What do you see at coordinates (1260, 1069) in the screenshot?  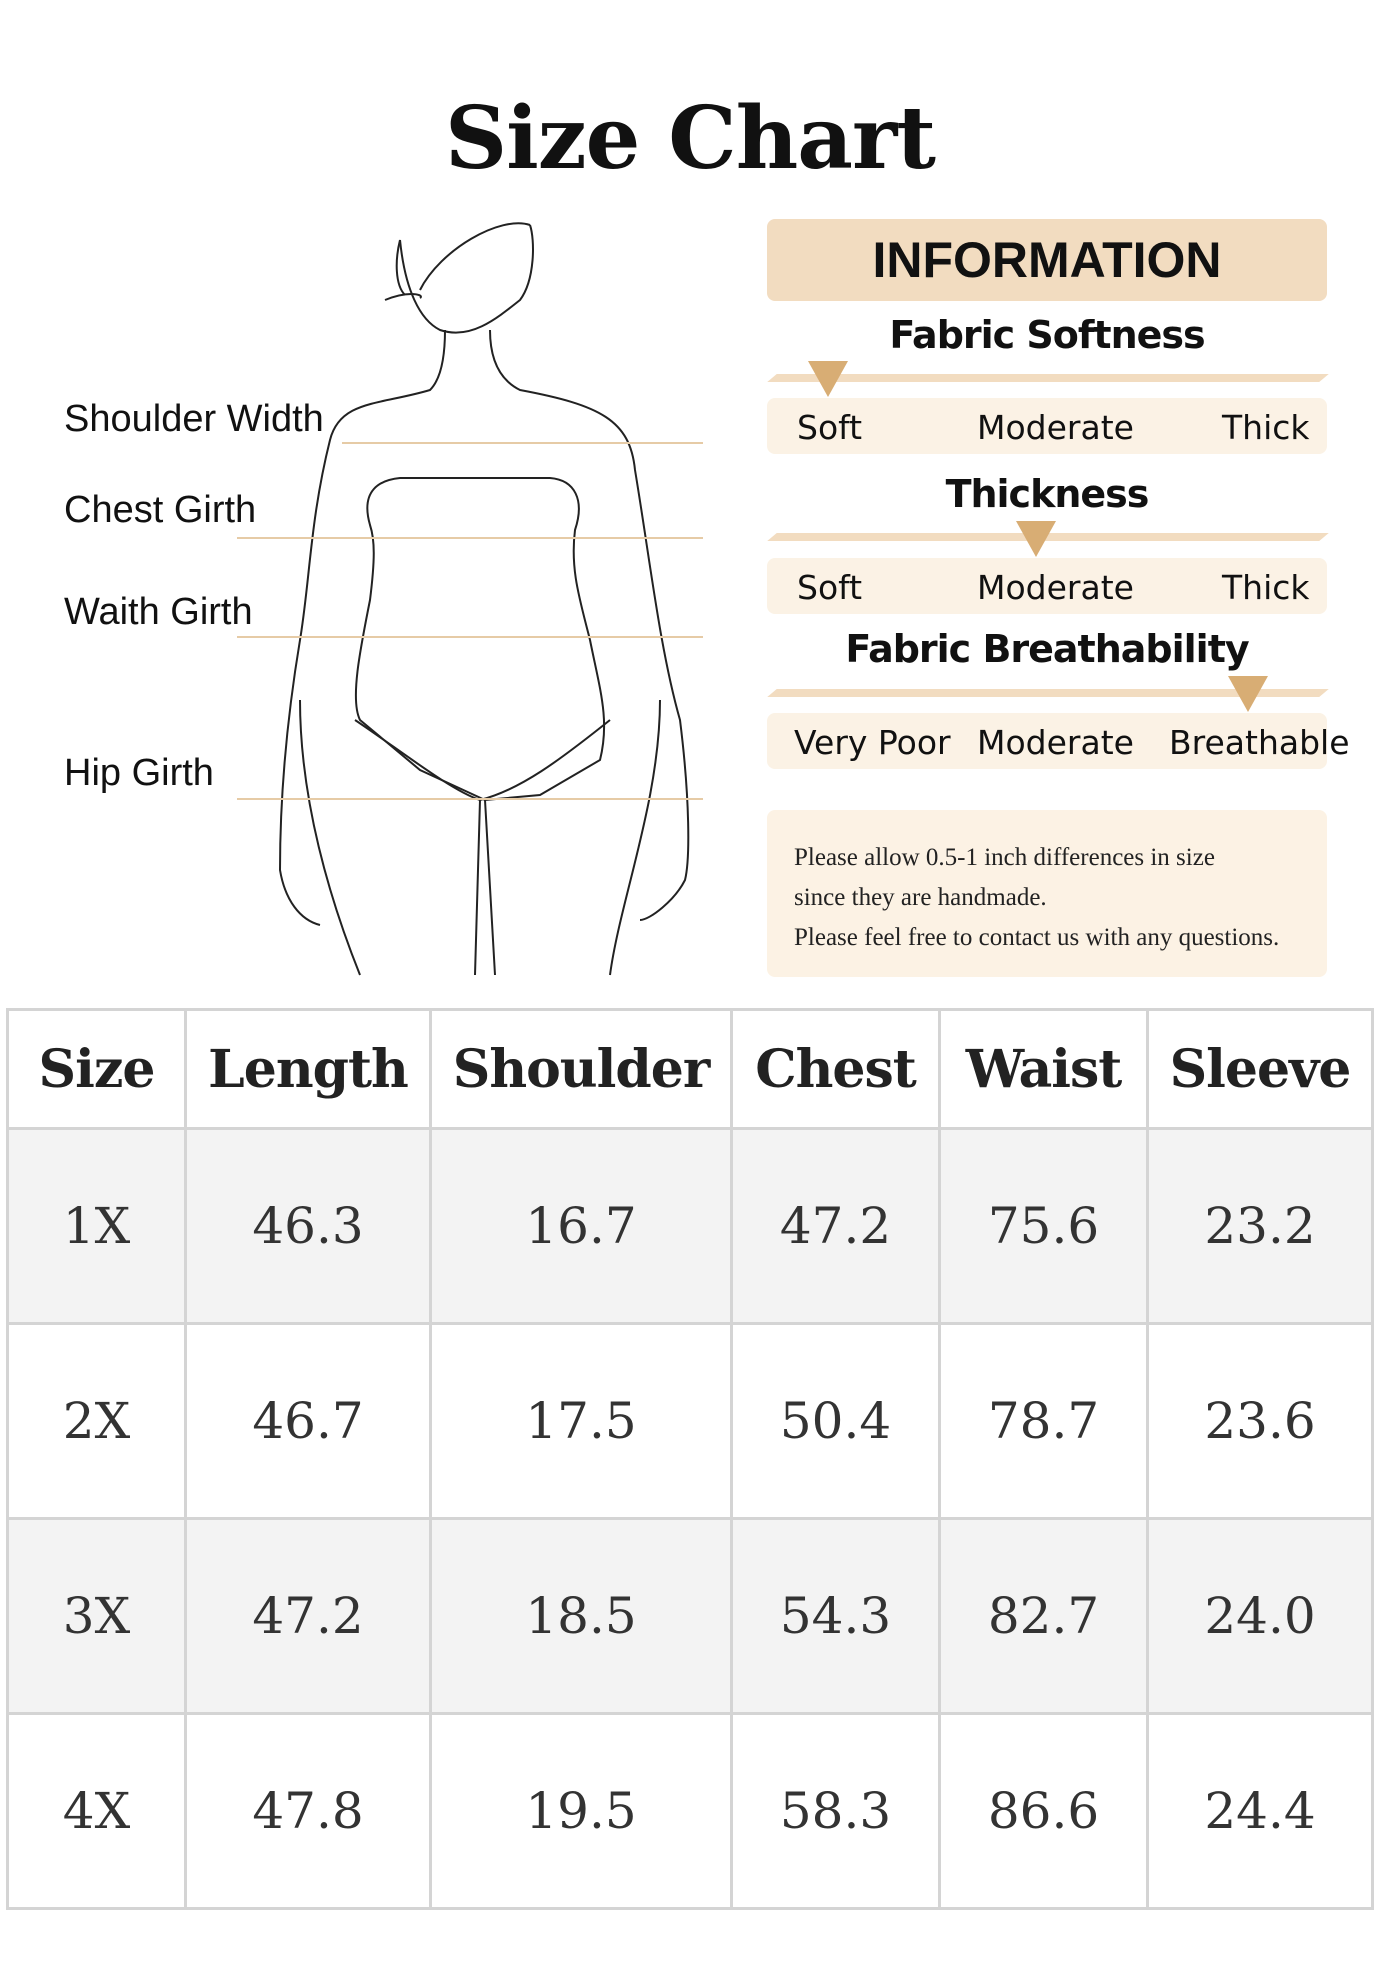 I see `header-sleeve: Sleeve` at bounding box center [1260, 1069].